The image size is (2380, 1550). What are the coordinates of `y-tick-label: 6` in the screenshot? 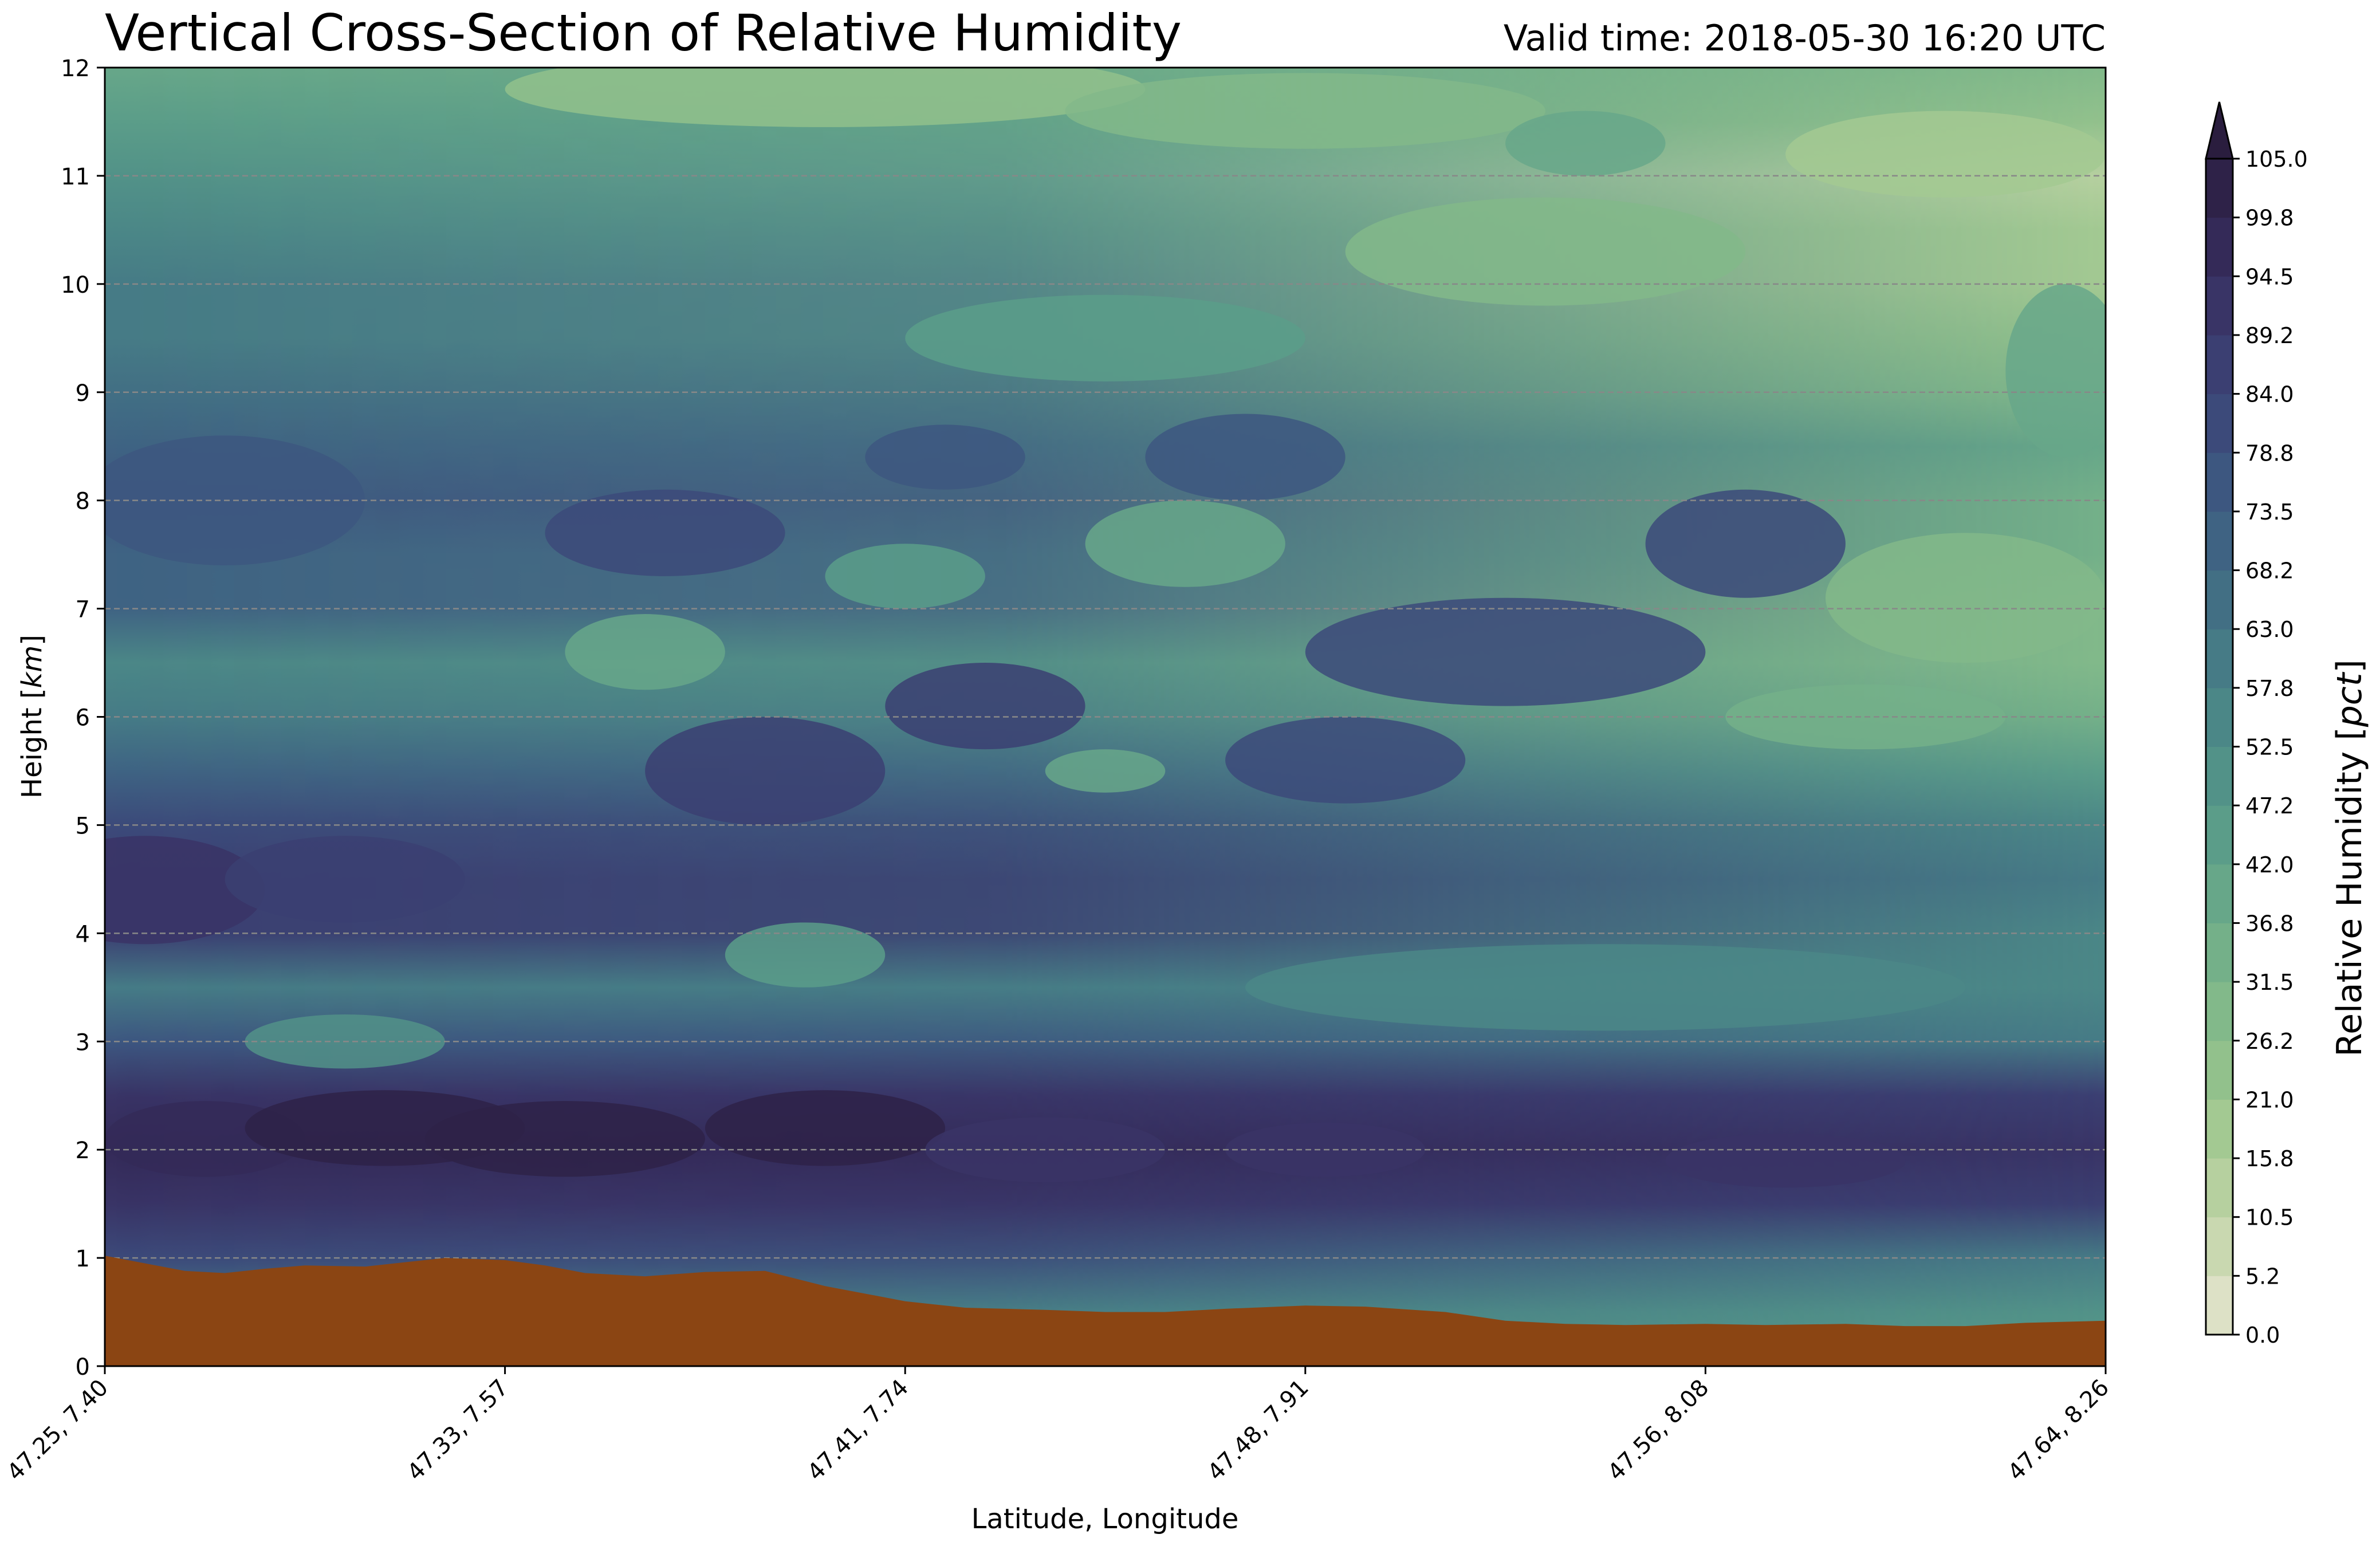 It's located at (83, 718).